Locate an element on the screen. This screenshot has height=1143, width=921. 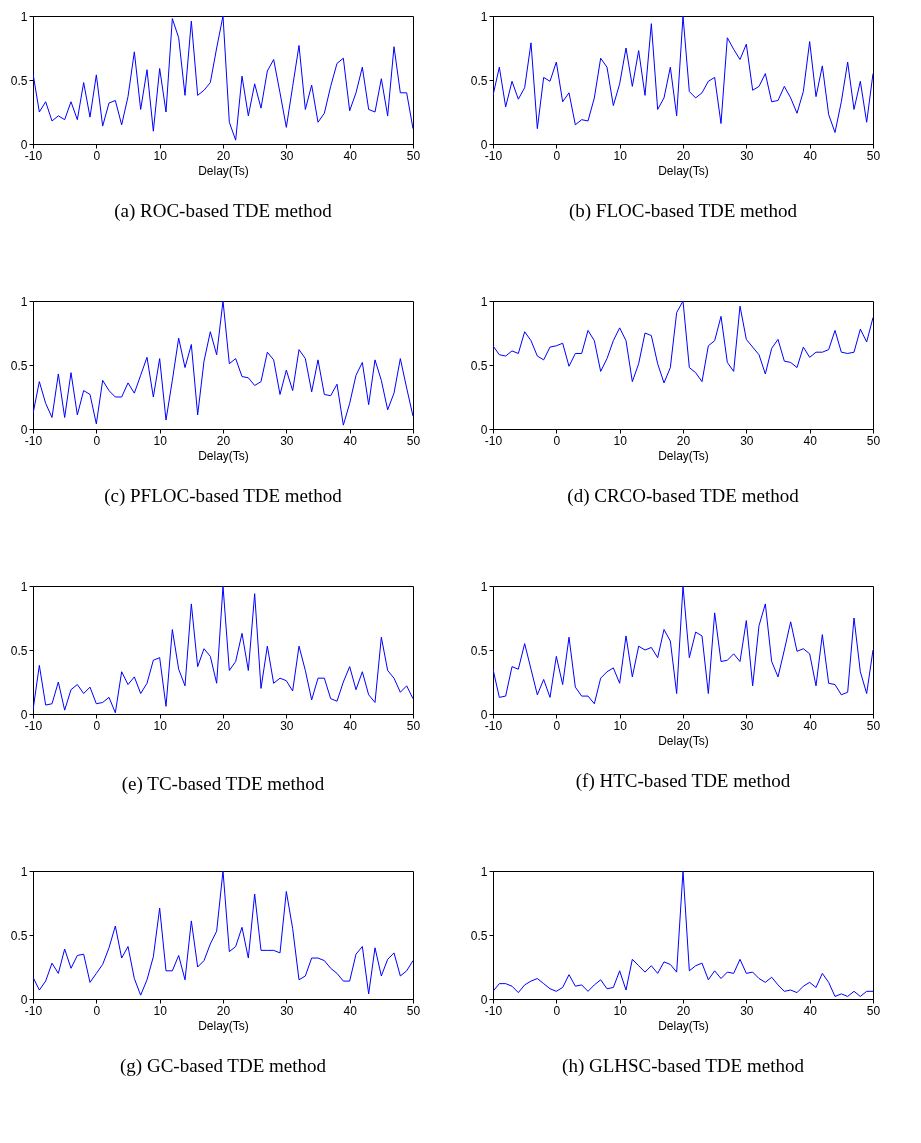
text: (a) ROC-based TDE method is located at coordinates (223, 211).